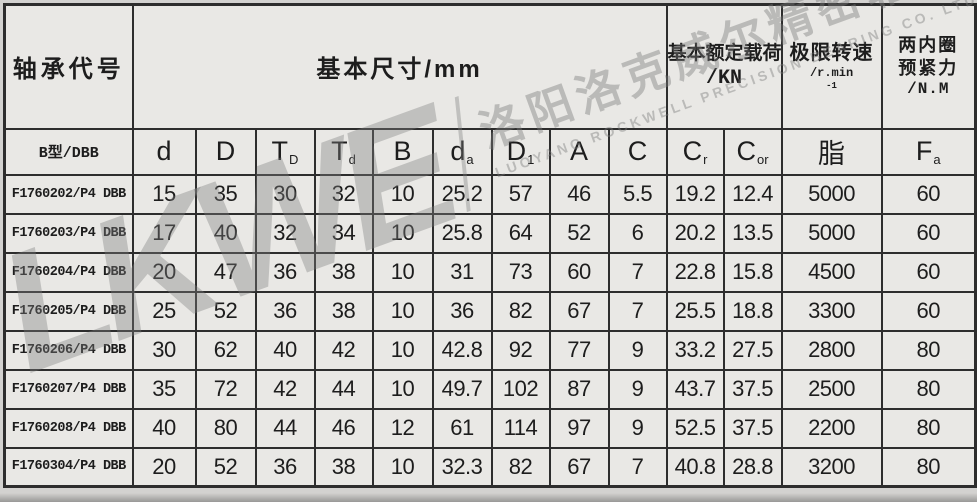 The width and height of the screenshot is (977, 502). I want to click on spec-value-cell: 35, so click(225, 194).